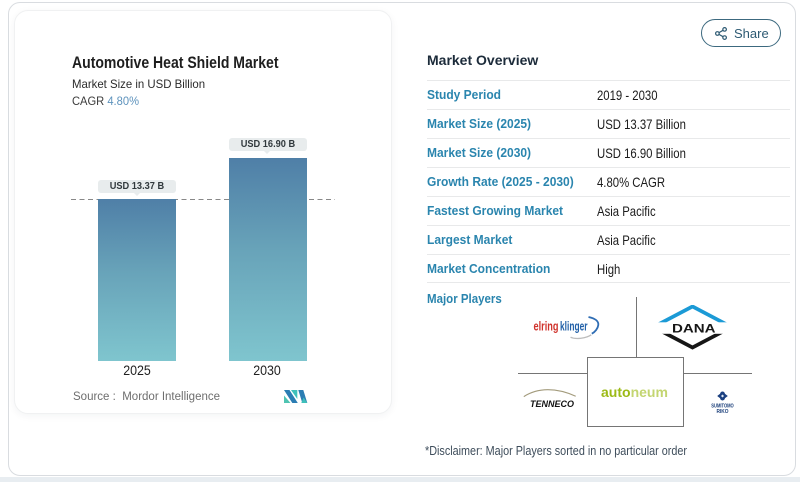 This screenshot has height=482, width=800. What do you see at coordinates (722, 406) in the screenshot?
I see `svg-text: SUMITOMO` at bounding box center [722, 406].